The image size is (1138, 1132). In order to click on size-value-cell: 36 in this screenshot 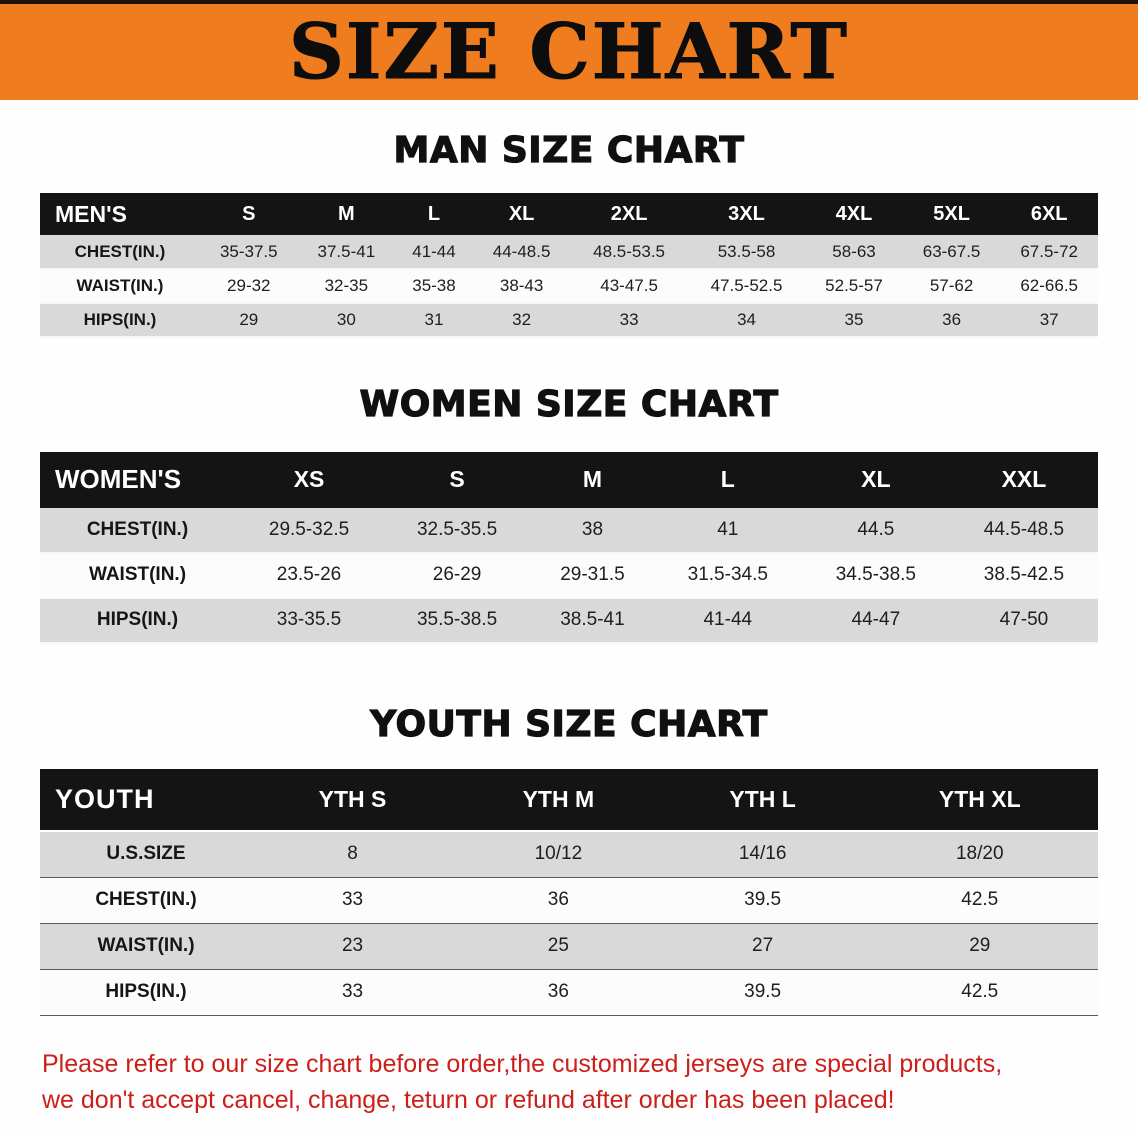, I will do `click(952, 320)`.